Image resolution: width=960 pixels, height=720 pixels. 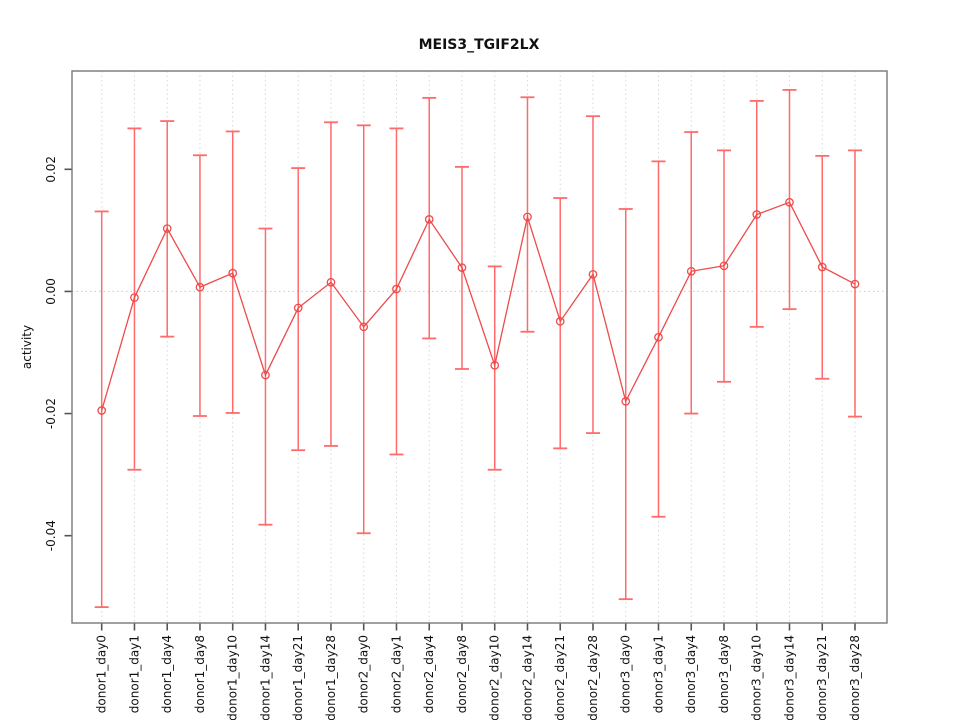 What do you see at coordinates (265, 677) in the screenshot?
I see `x-tick-label: donor1_day14` at bounding box center [265, 677].